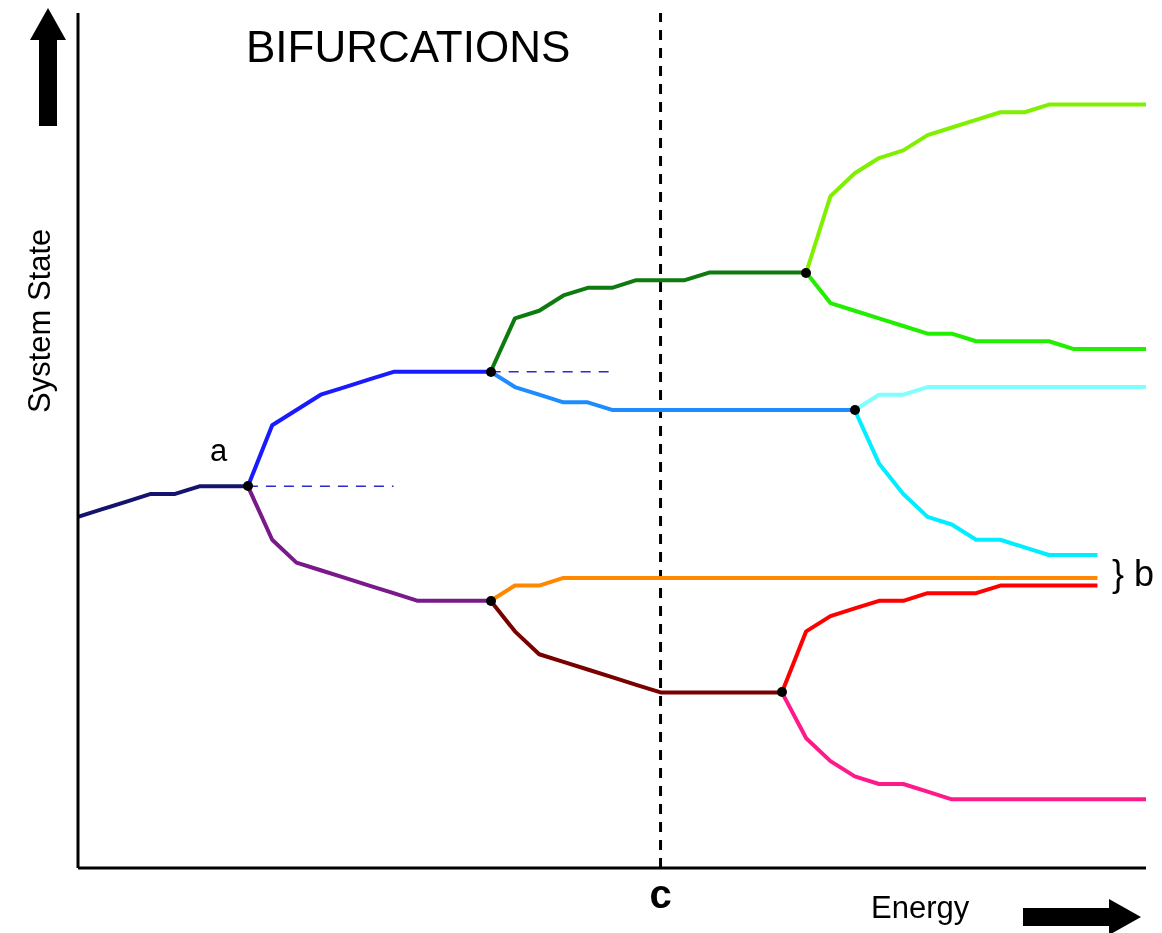 The height and width of the screenshot is (933, 1162). What do you see at coordinates (408, 47) in the screenshot?
I see `chart-title: BIFURCATIONS` at bounding box center [408, 47].